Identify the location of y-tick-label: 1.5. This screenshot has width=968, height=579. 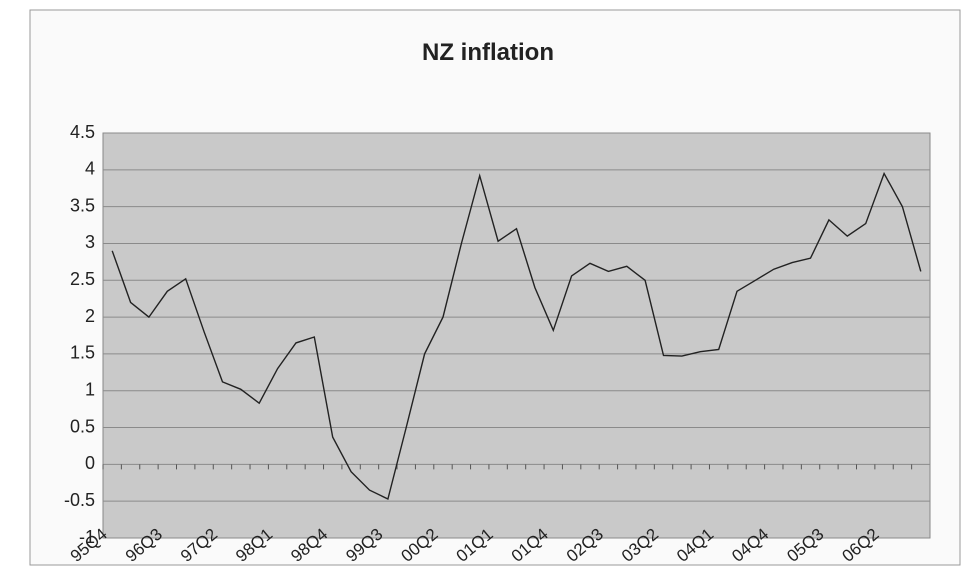
(82, 353).